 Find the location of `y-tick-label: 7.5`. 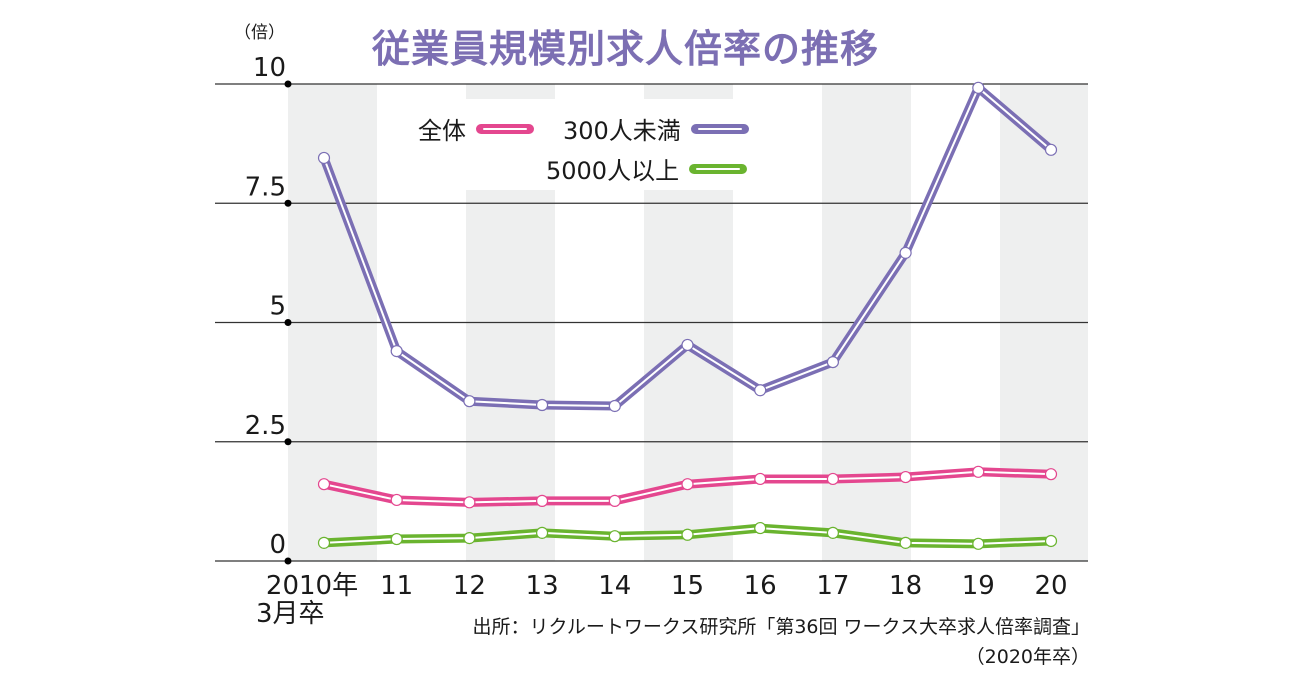

y-tick-label: 7.5 is located at coordinates (265, 187).